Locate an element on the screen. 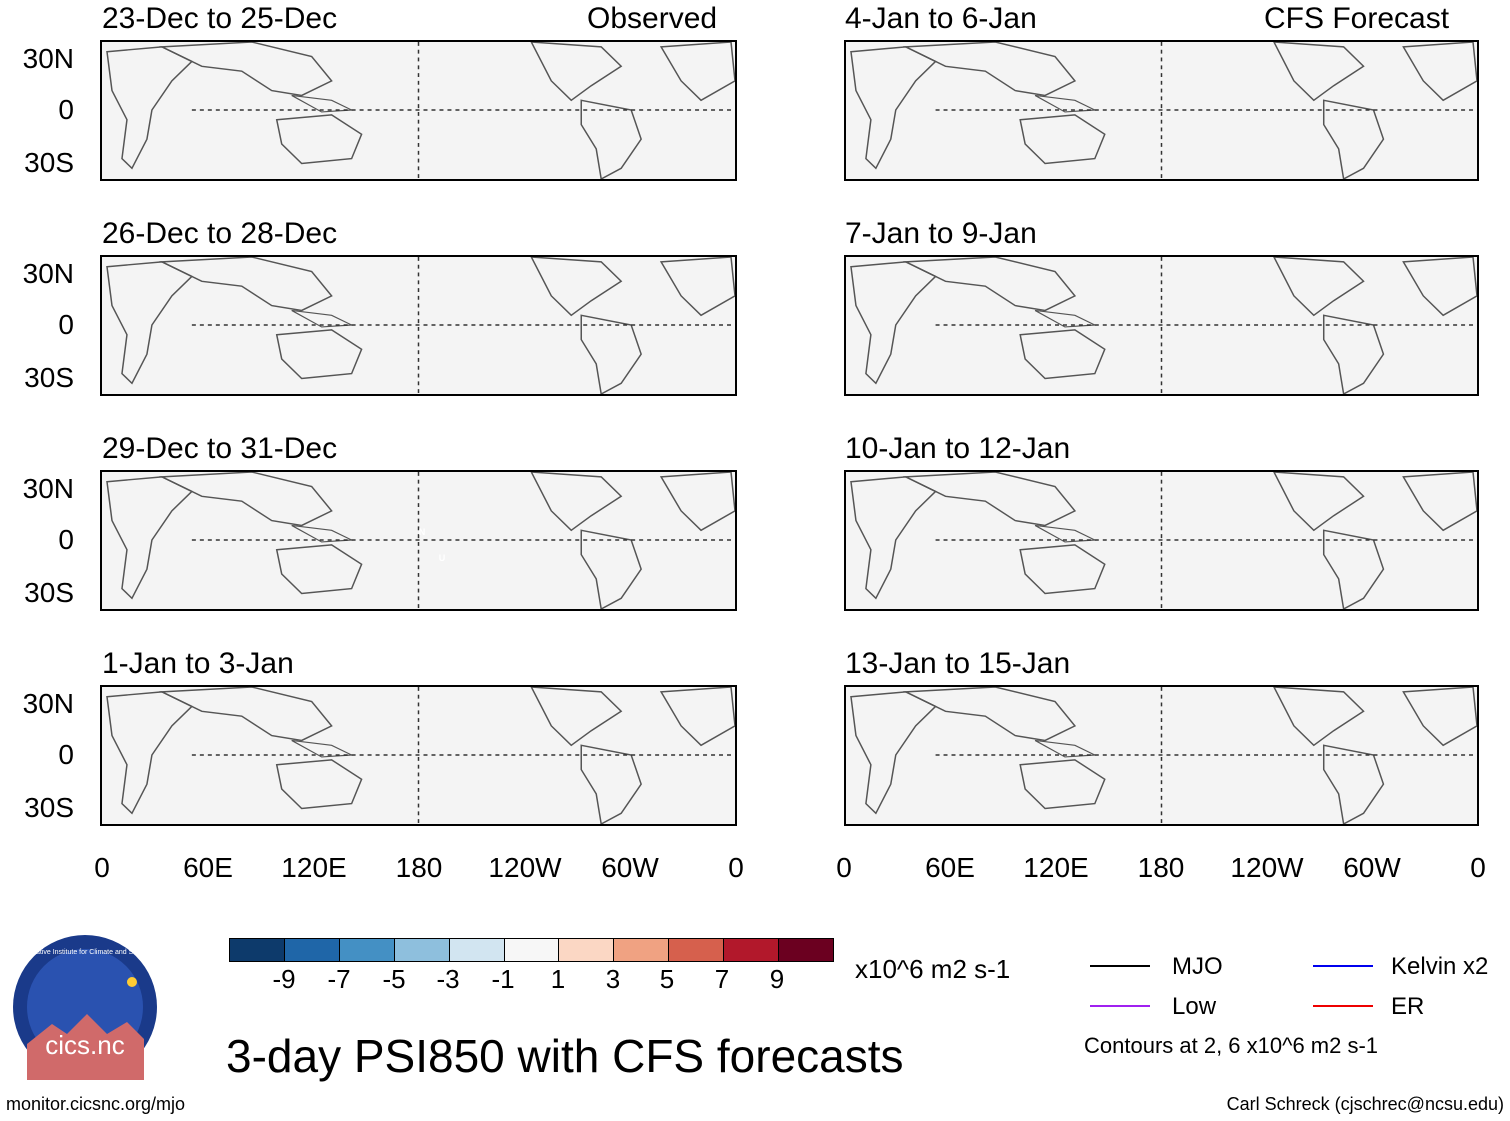 The height and width of the screenshot is (1121, 1510). panel-right-1-title: 7-Jan to 9-Jan is located at coordinates (941, 233).